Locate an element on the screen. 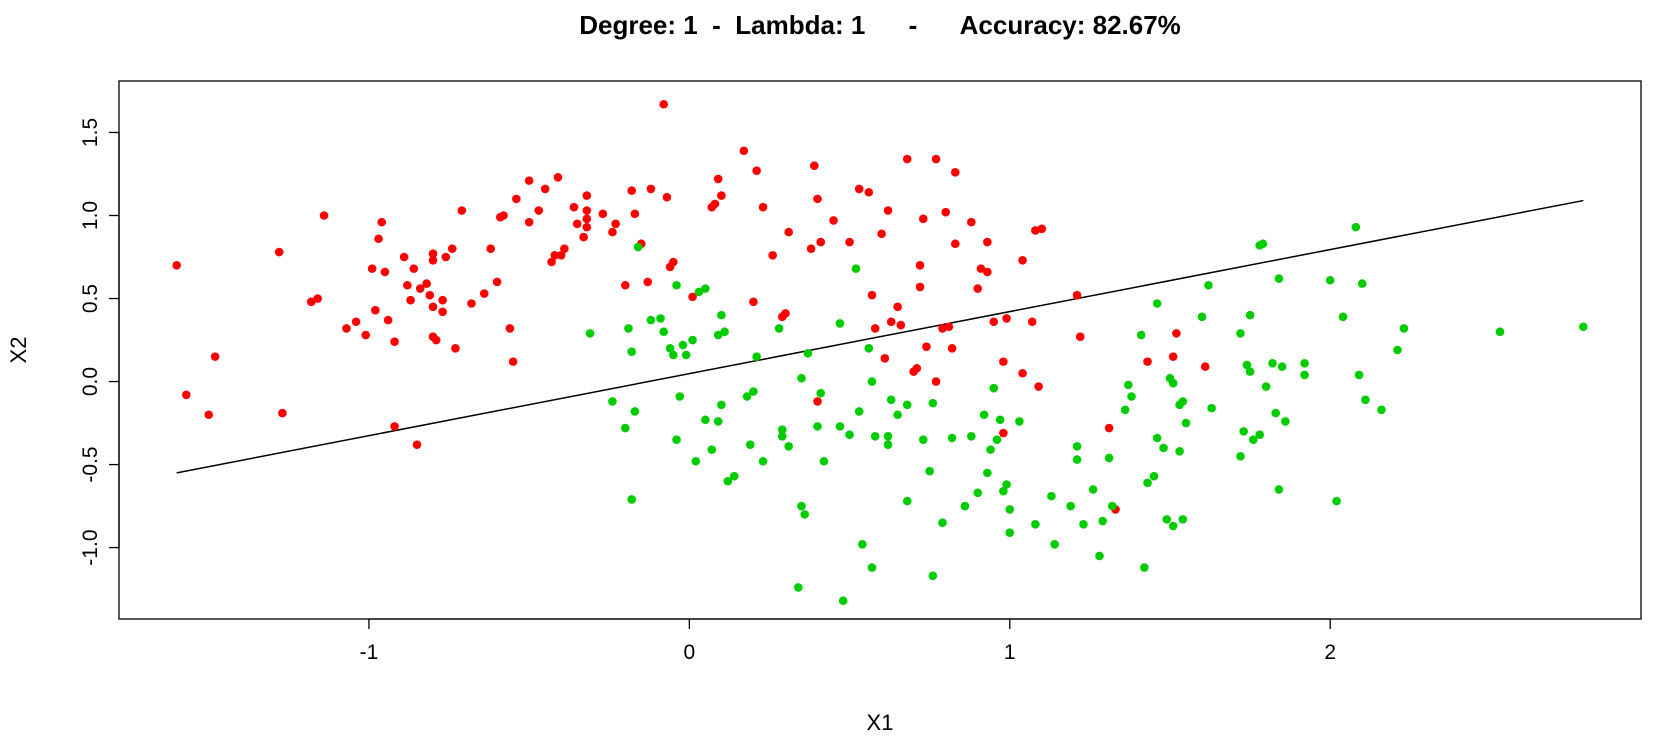  y-tick-label: 0.5 is located at coordinates (90, 298).